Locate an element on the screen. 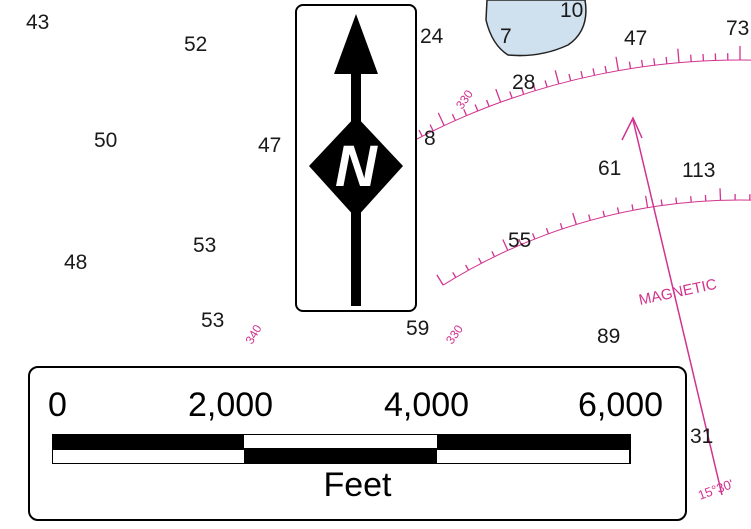  sounding: 50 is located at coordinates (106, 140).